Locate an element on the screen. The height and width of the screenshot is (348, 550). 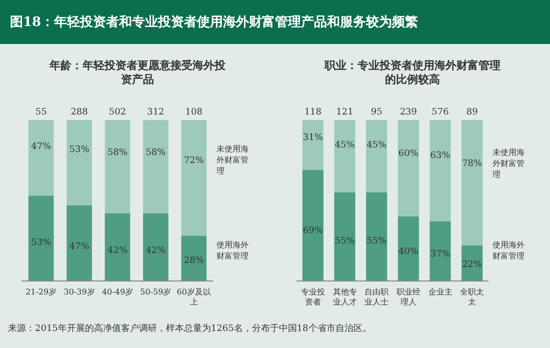
x-tick-label: 其他专业人才 is located at coordinates (344, 297).